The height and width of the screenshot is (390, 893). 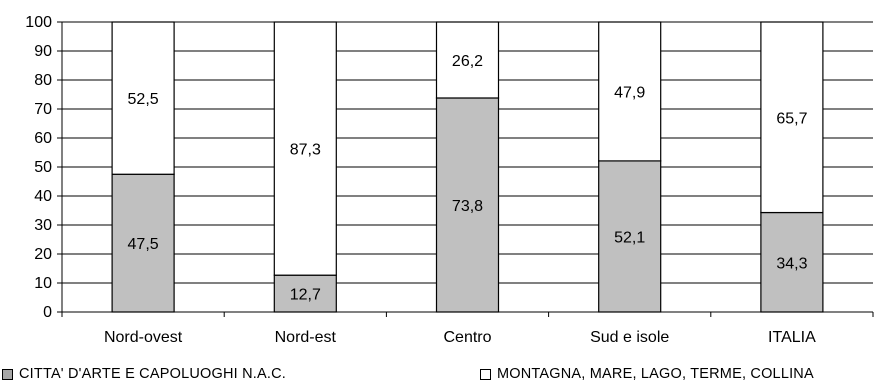 I want to click on x-tick-label: Nord-est, so click(x=306, y=337).